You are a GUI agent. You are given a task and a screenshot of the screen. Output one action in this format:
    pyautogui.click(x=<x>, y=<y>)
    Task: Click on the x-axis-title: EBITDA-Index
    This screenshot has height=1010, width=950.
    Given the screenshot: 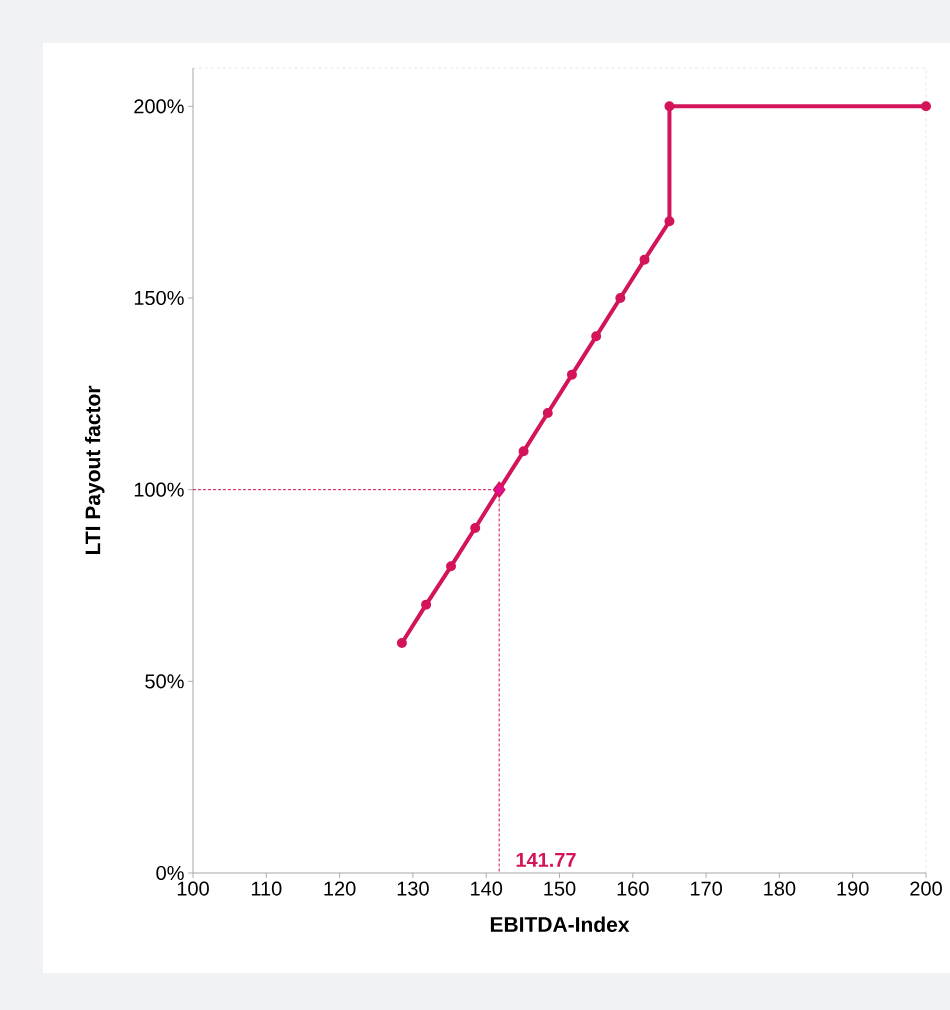 What is the action you would take?
    pyautogui.click(x=560, y=924)
    